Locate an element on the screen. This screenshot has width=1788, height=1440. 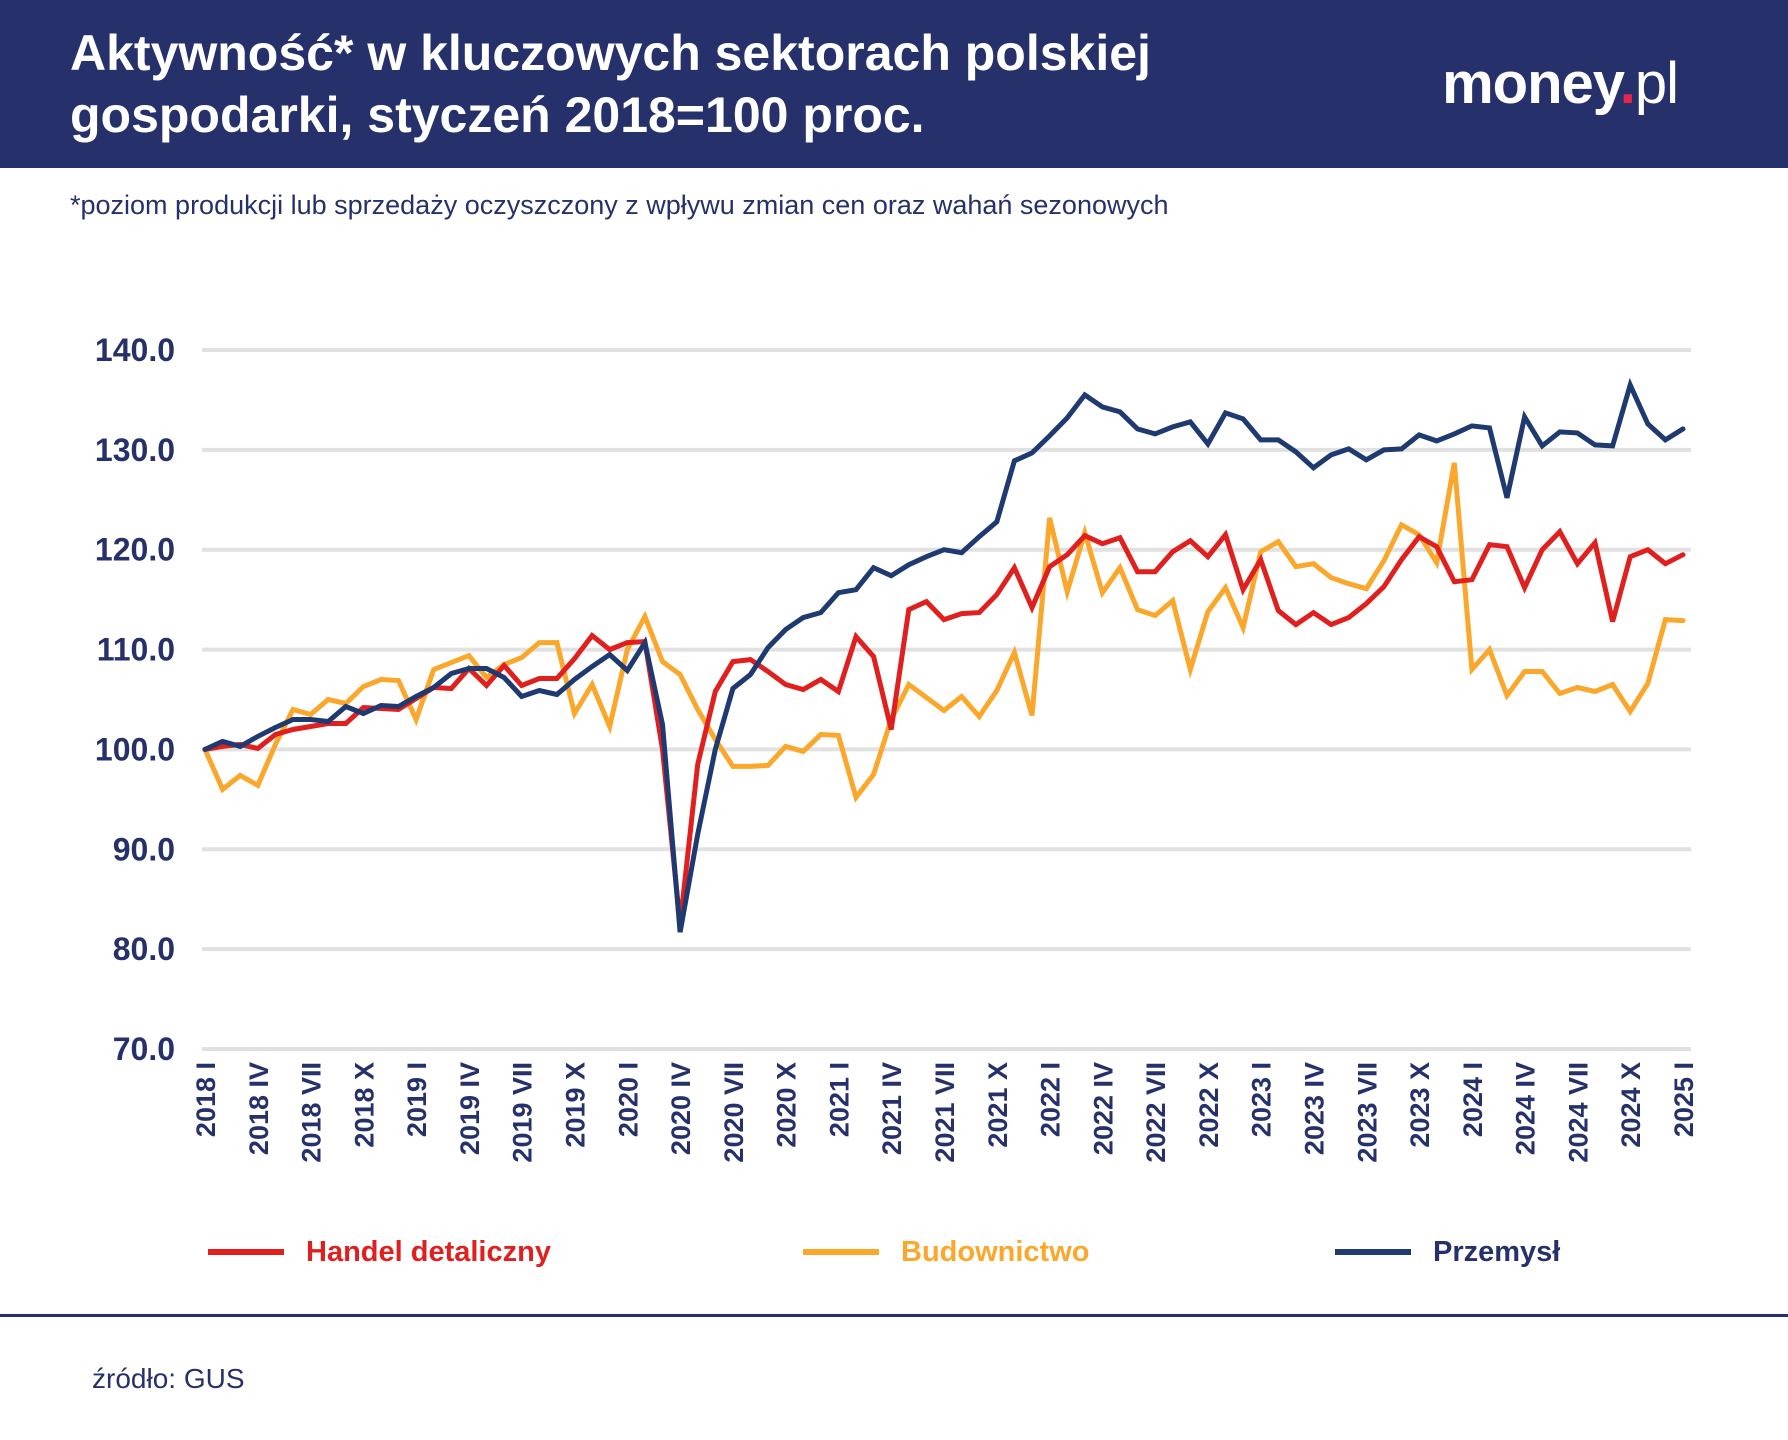
x-tick-label: 2021 IV is located at coordinates (892, 1108).